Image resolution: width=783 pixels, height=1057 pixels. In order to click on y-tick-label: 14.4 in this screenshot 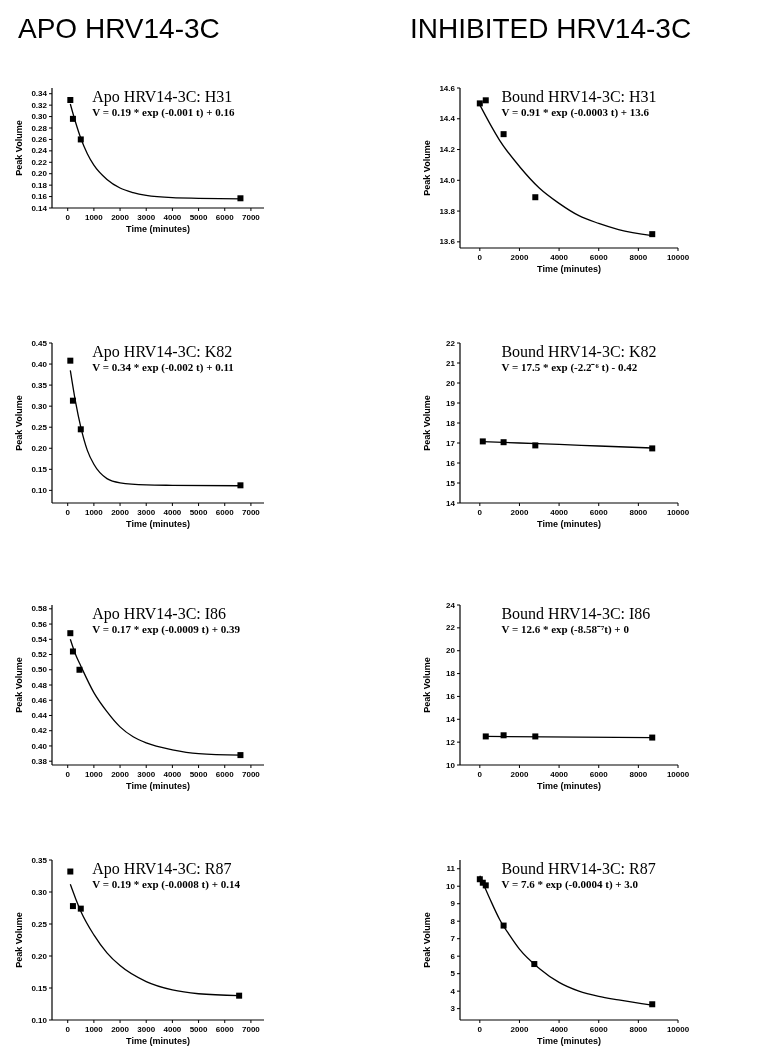, I will do `click(447, 119)`.